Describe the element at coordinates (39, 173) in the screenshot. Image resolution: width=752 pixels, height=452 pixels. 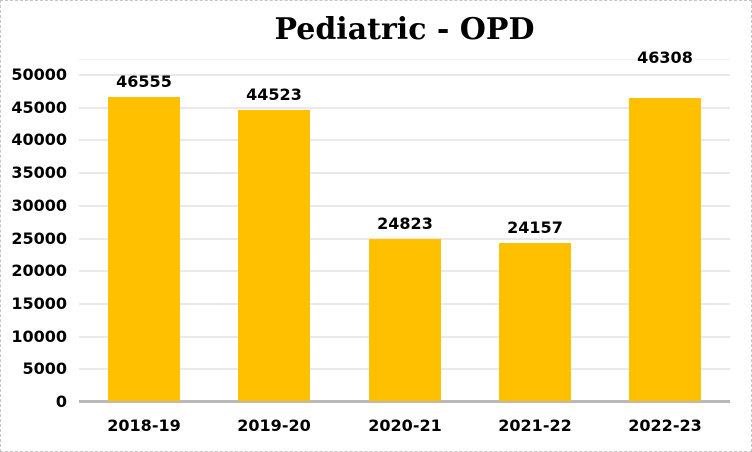
I see `y-tick-label: 35000` at that location.